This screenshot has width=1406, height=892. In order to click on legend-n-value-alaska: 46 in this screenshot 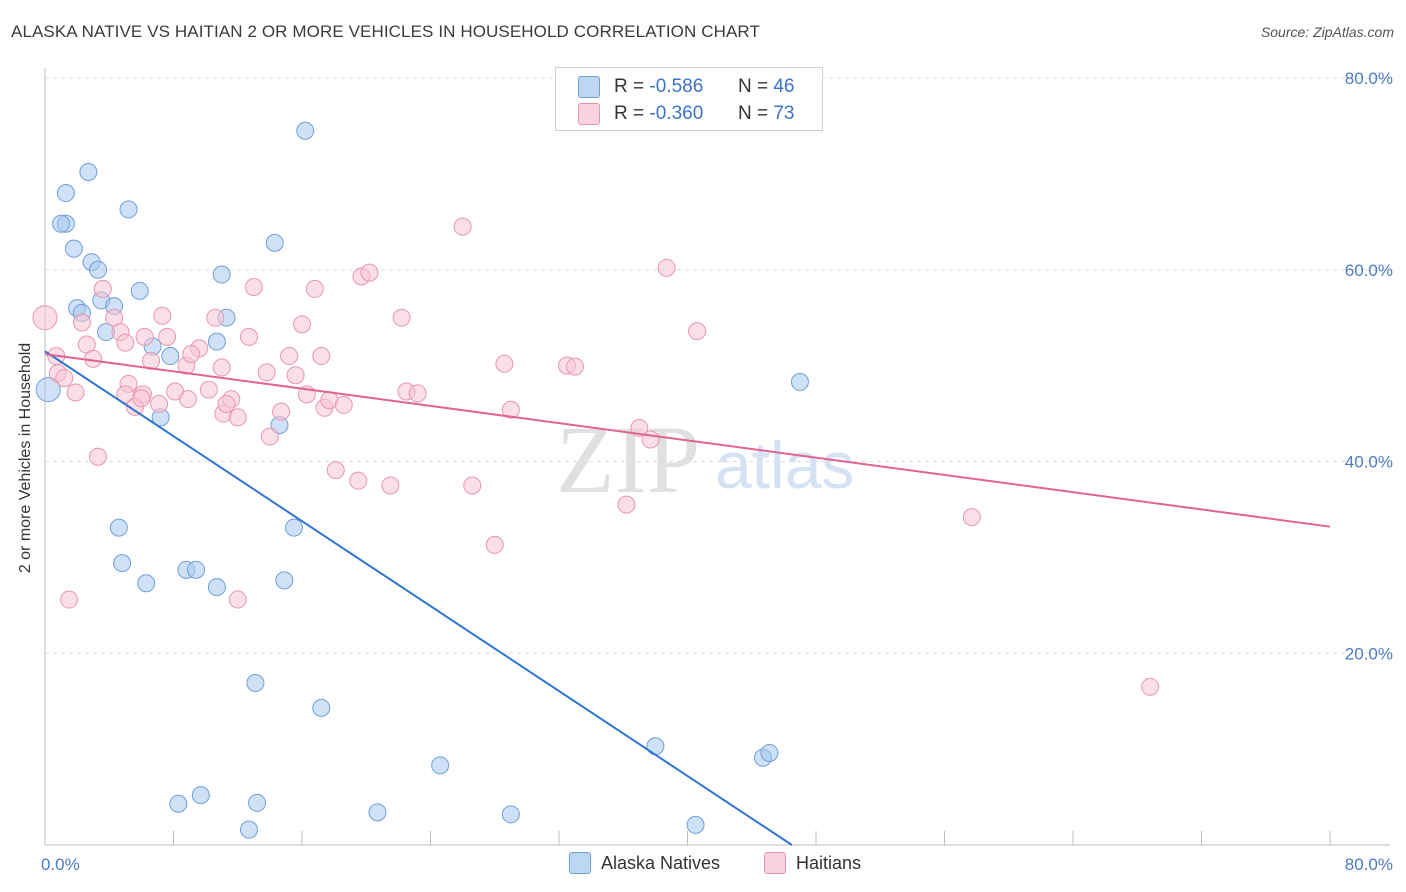, I will do `click(784, 86)`.